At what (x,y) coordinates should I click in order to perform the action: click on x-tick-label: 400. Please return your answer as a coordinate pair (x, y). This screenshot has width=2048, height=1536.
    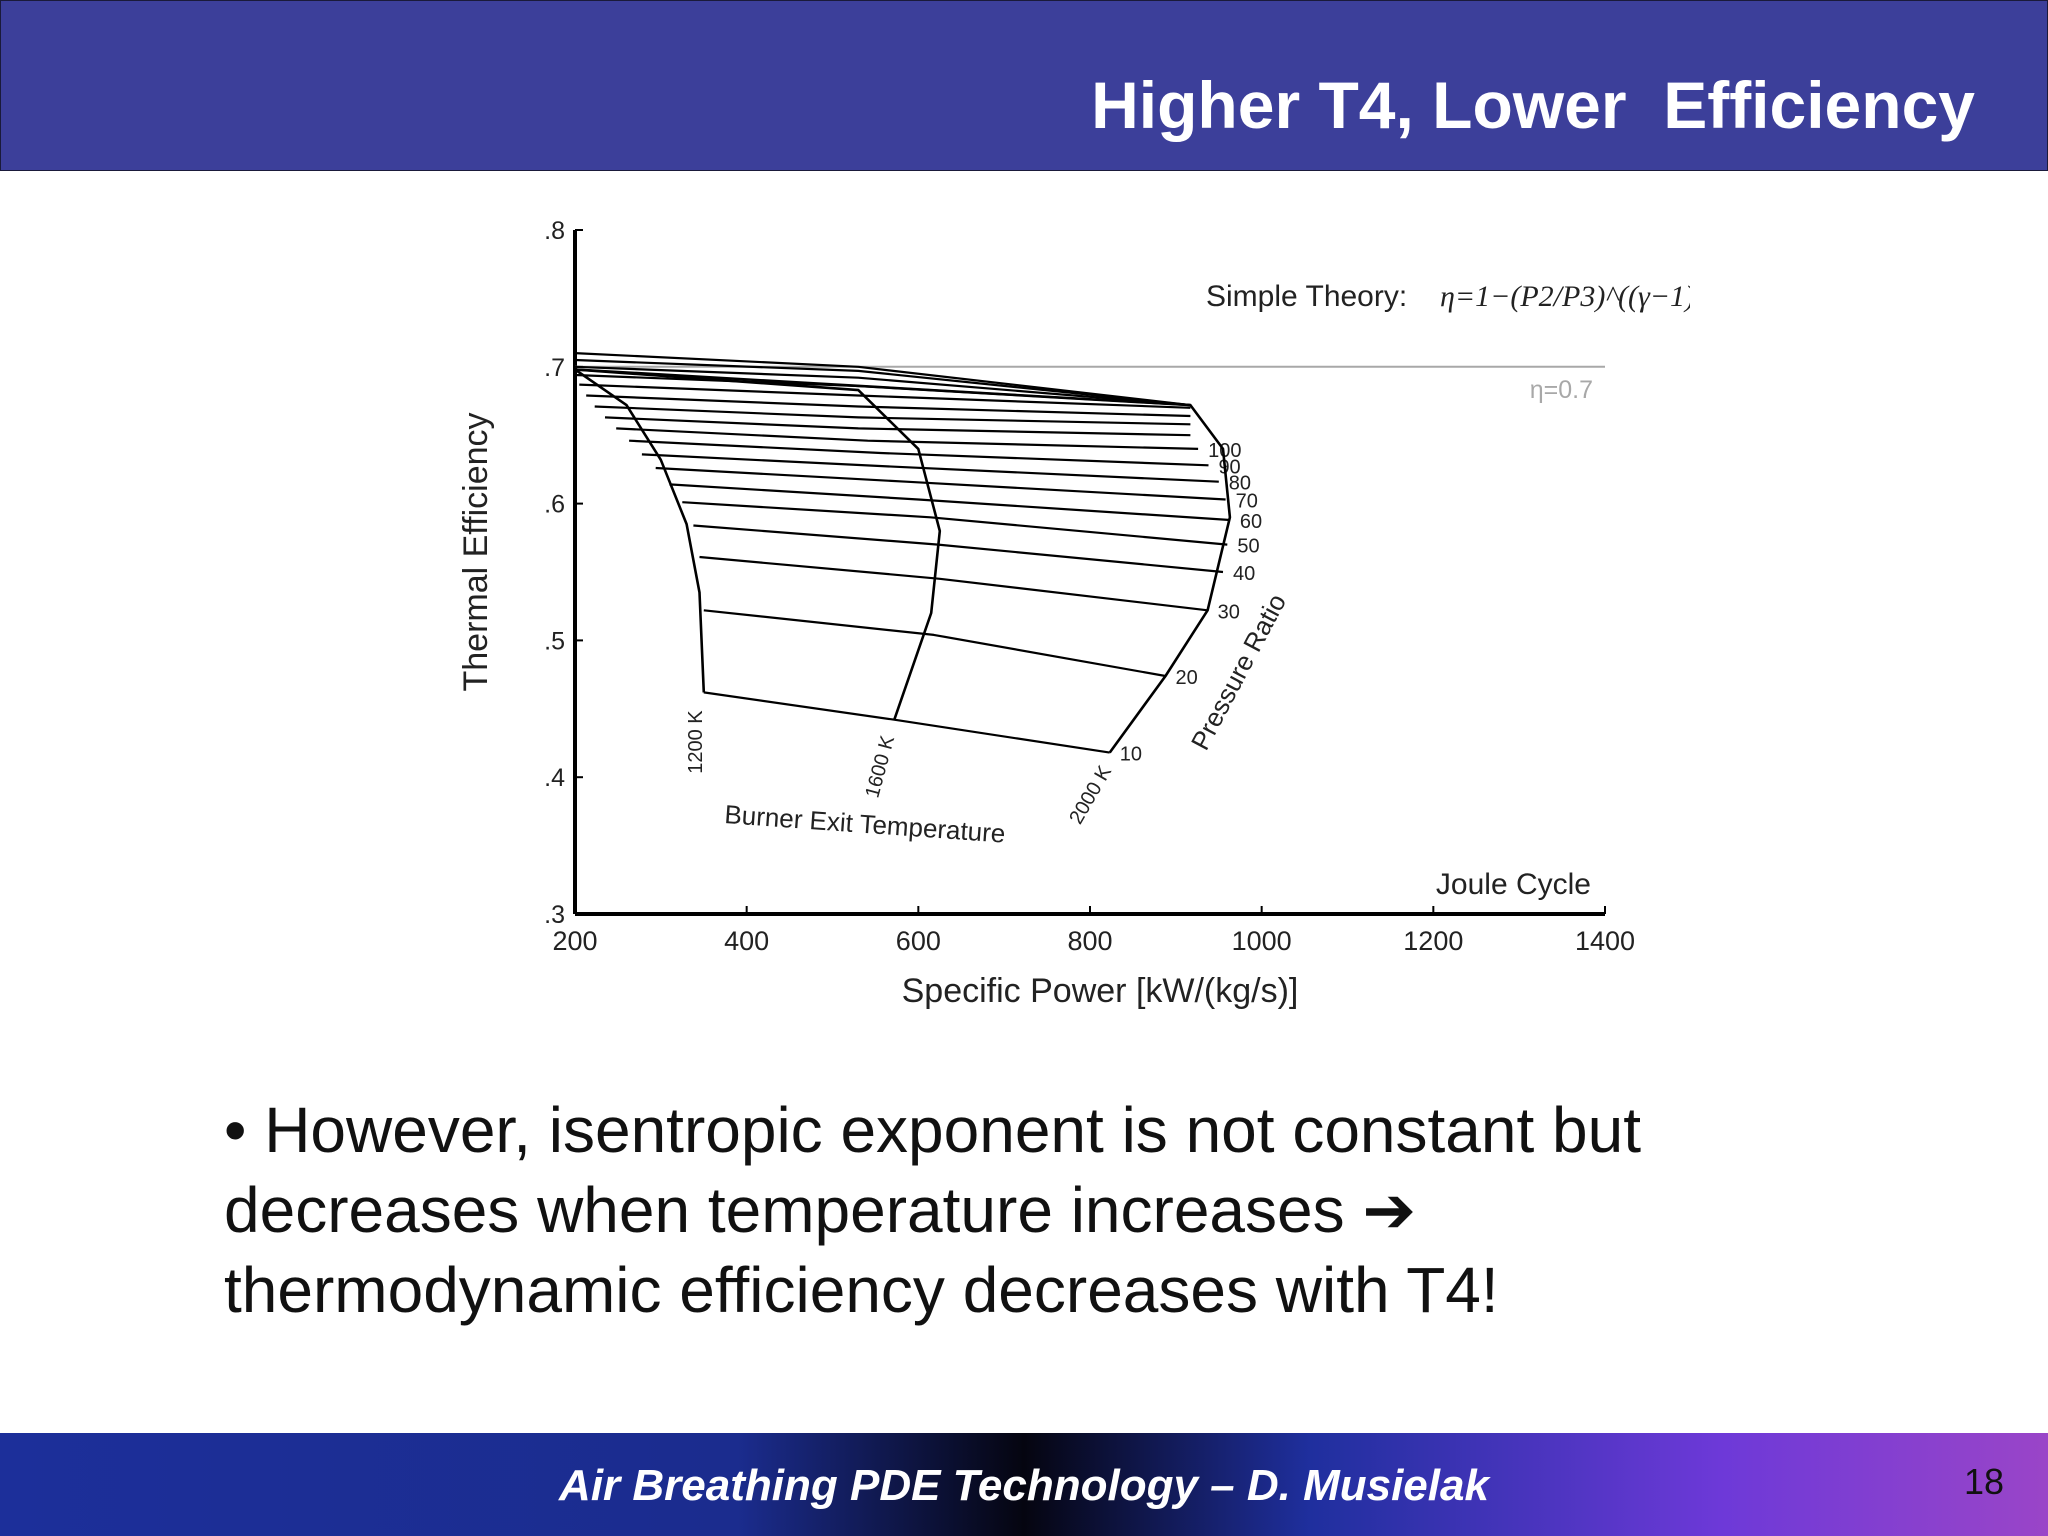
    Looking at the image, I should click on (746, 941).